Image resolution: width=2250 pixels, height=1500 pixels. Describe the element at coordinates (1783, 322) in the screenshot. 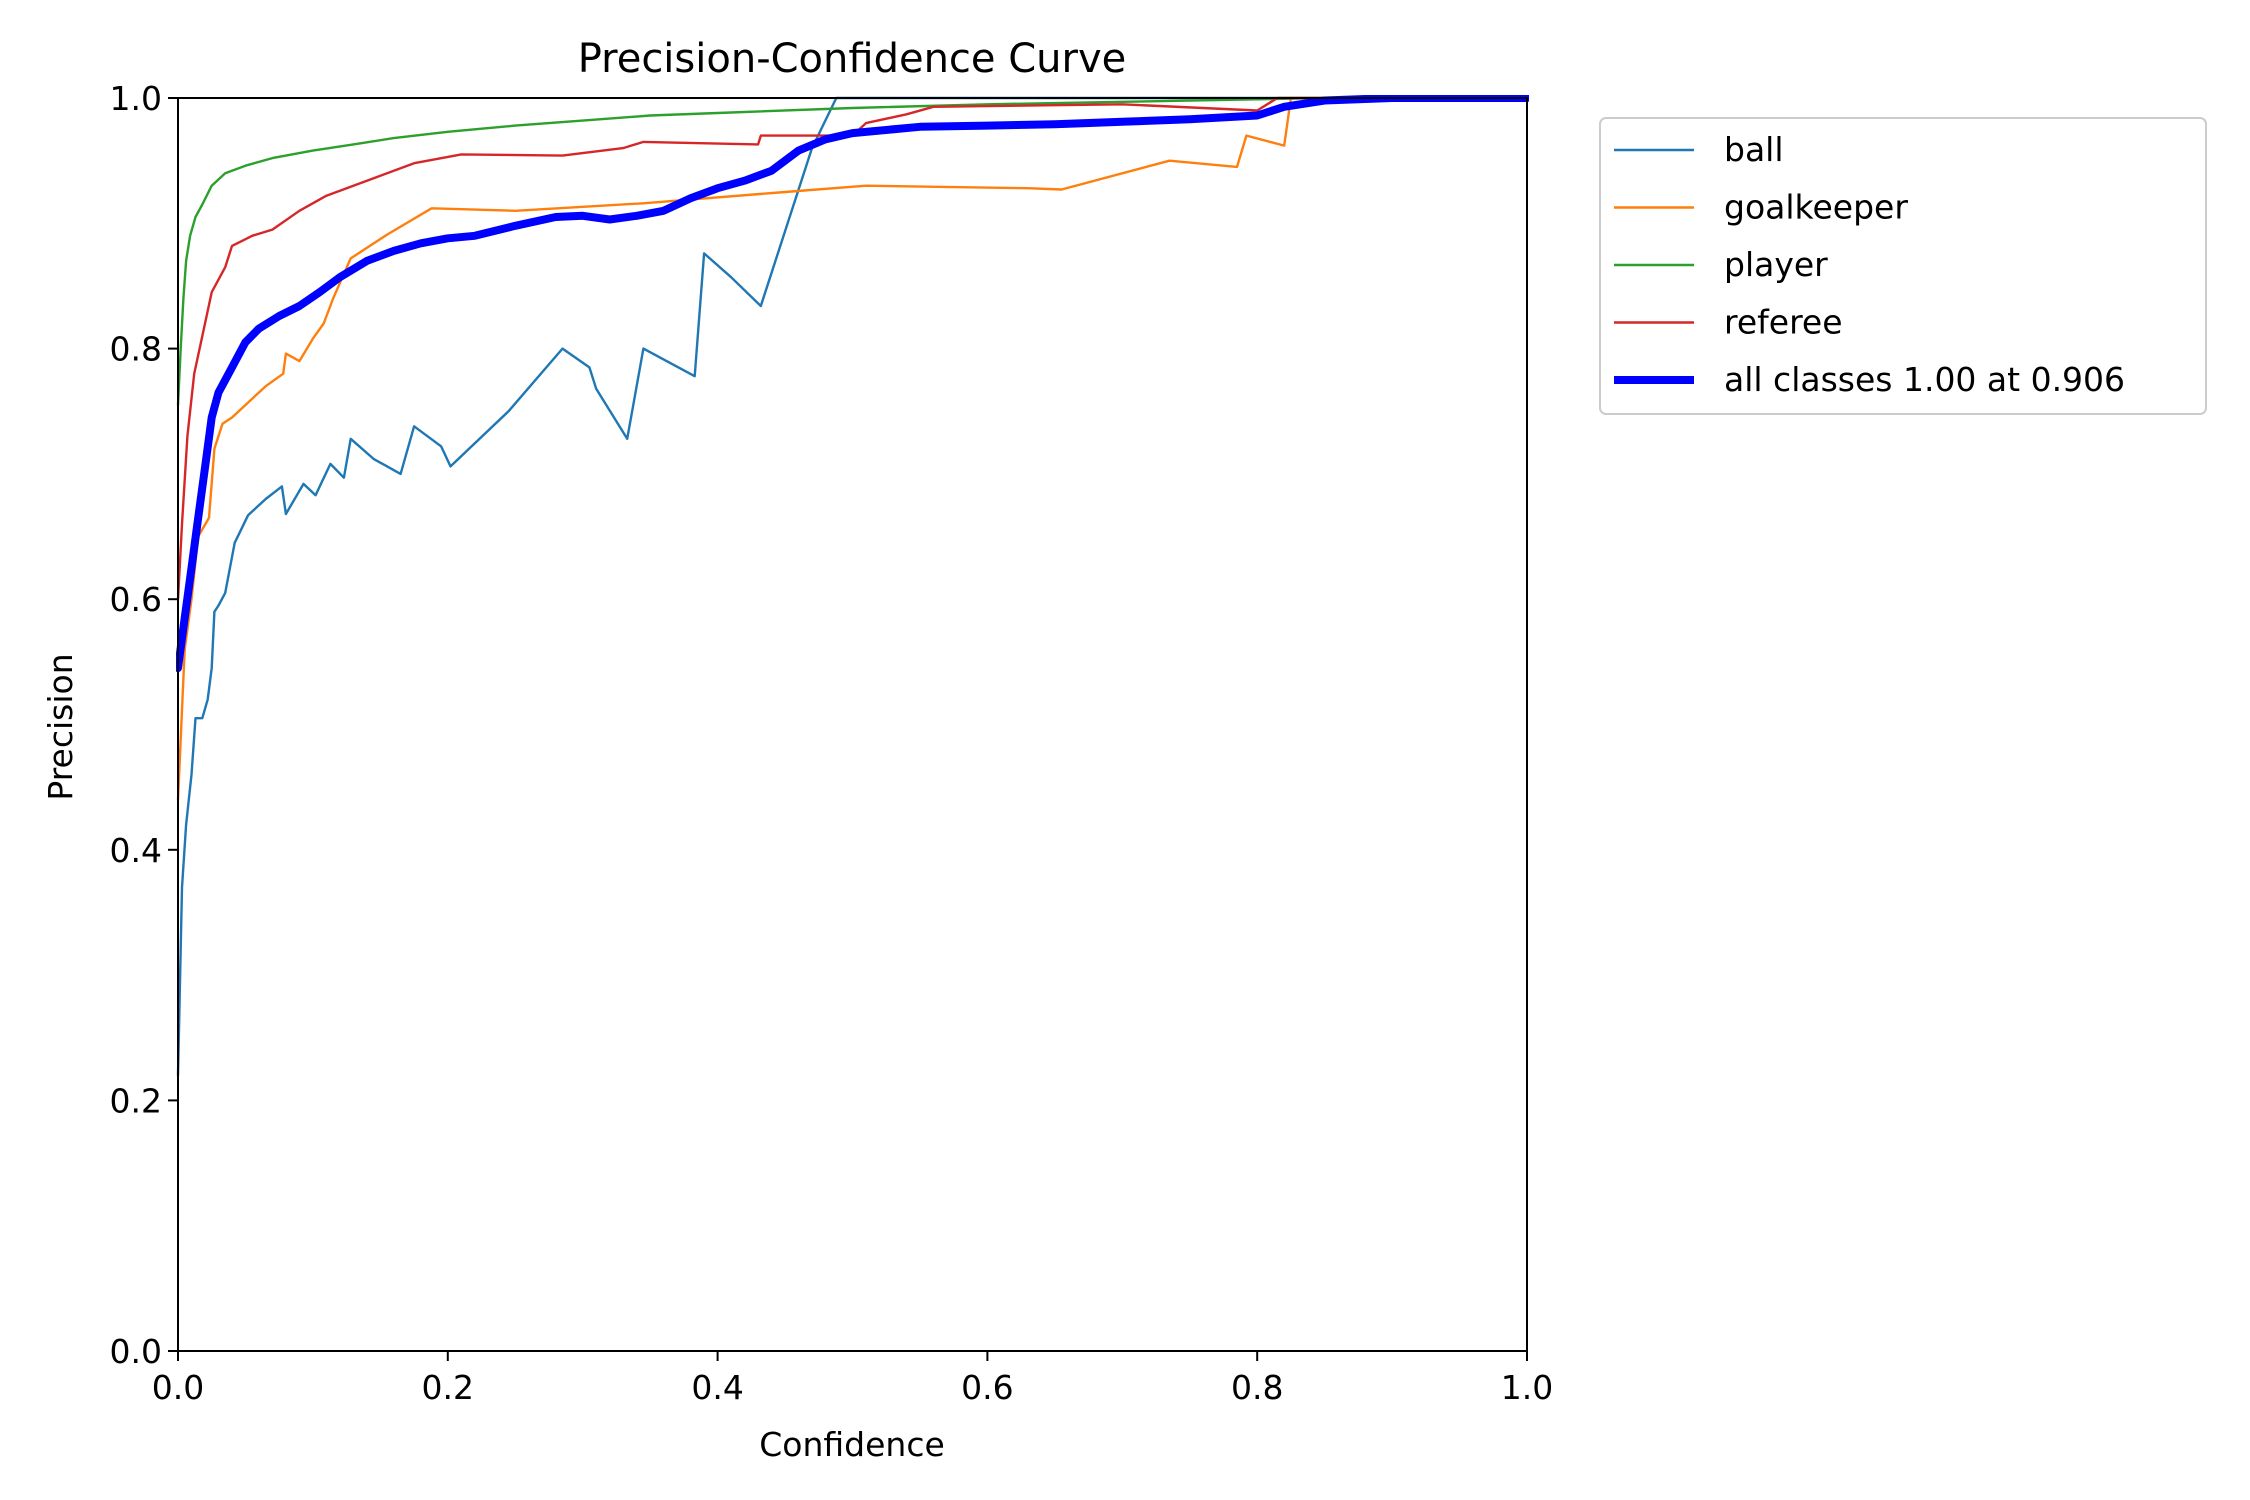

I see `legend-label: referee` at that location.